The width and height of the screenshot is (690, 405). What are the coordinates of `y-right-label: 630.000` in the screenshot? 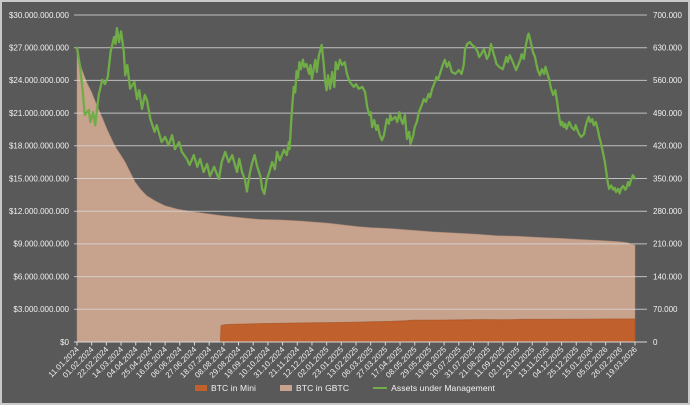 It's located at (667, 48).